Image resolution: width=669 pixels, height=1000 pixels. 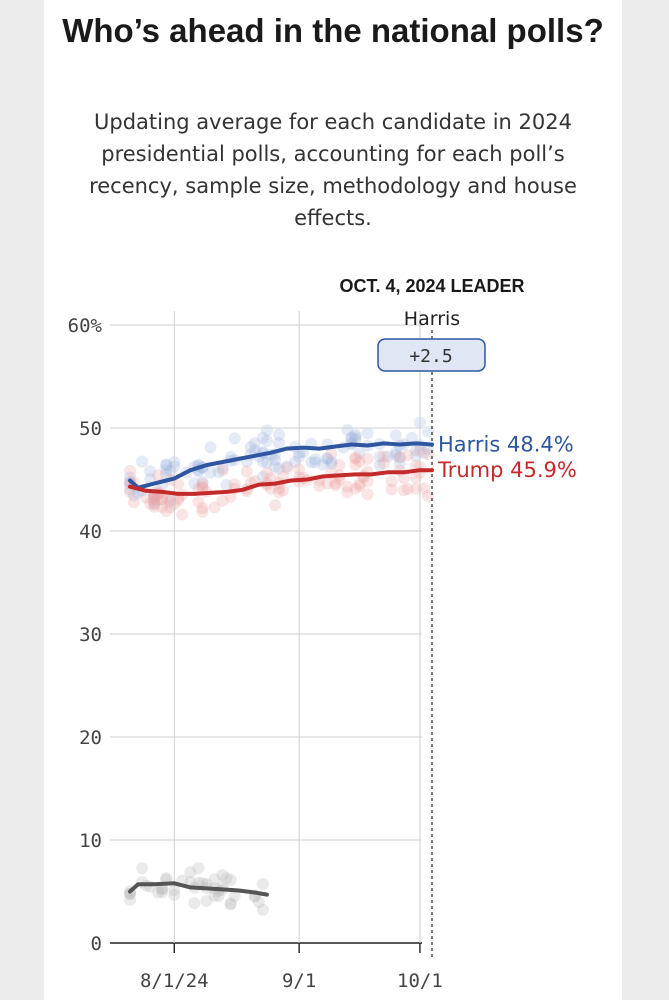 What do you see at coordinates (90, 532) in the screenshot?
I see `y-tick-label: 40` at bounding box center [90, 532].